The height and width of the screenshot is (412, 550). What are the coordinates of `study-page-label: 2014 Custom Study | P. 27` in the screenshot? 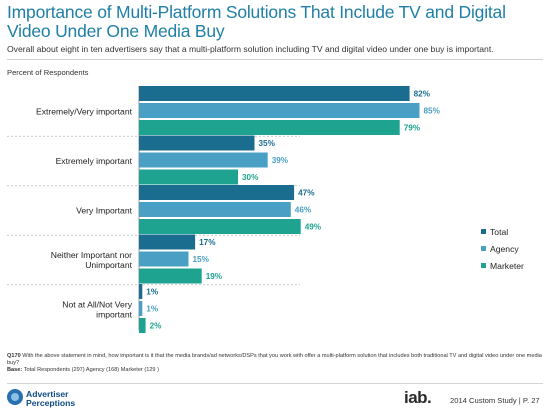 It's located at (495, 400).